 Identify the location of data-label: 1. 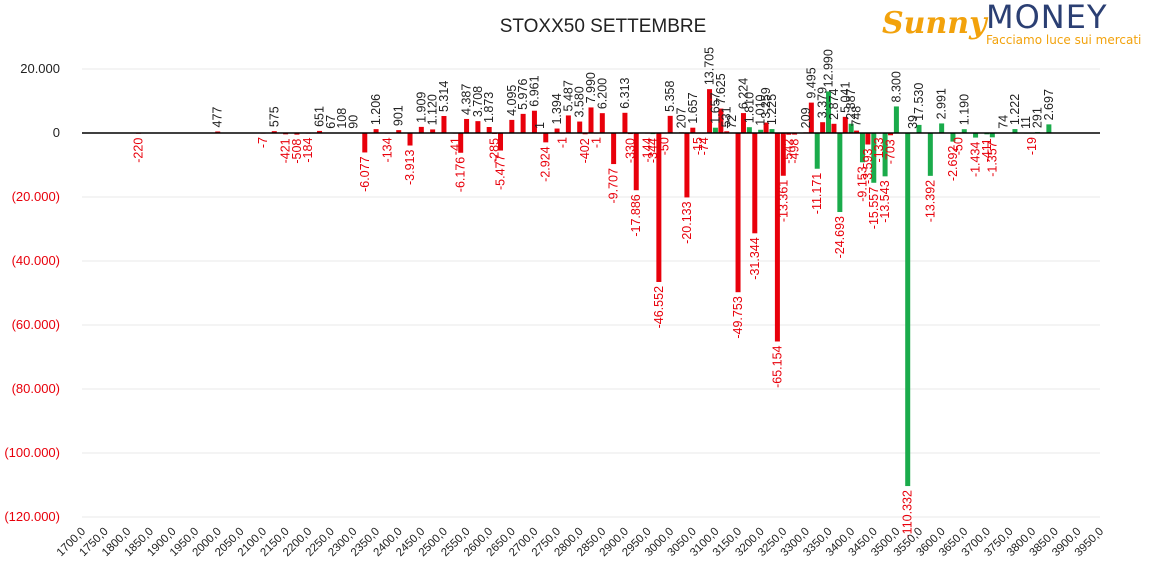
(540, 125).